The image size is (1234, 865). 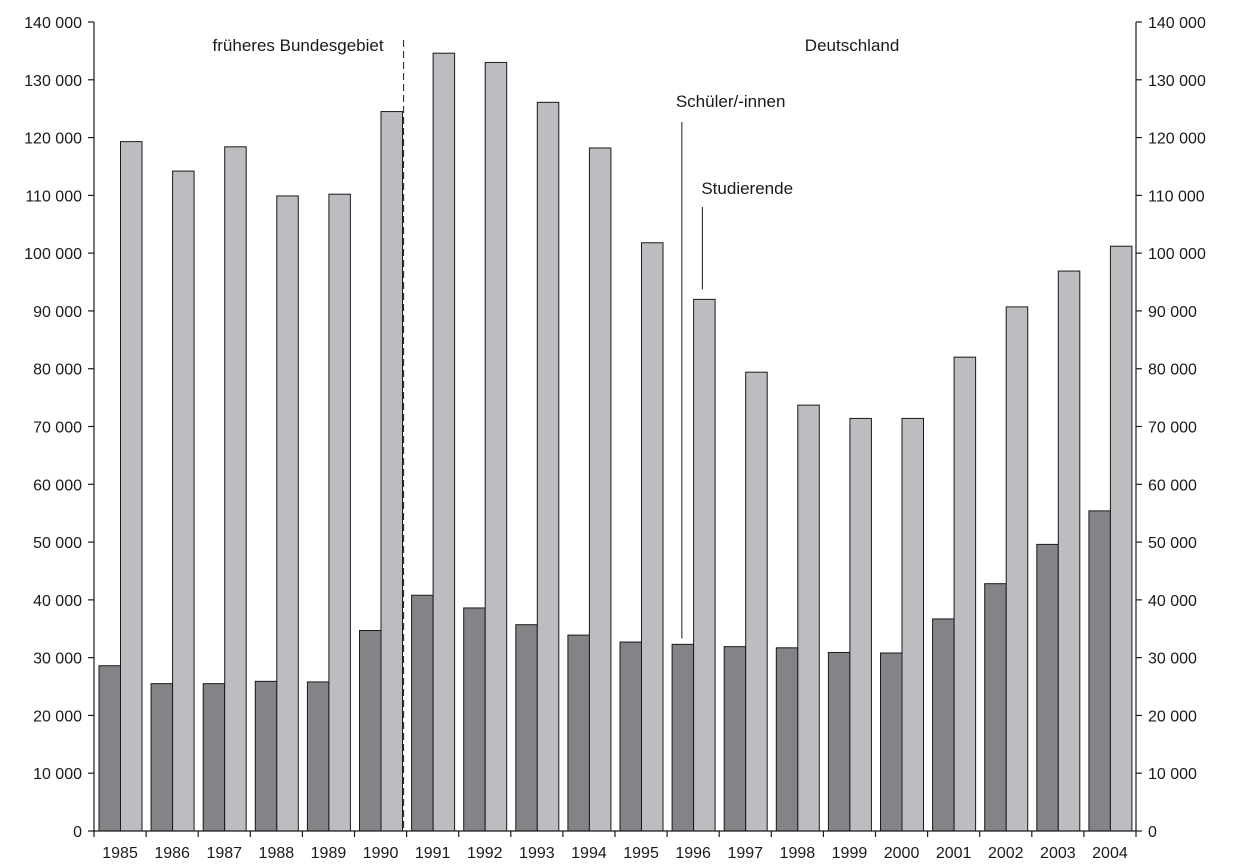 What do you see at coordinates (852, 45) in the screenshot?
I see `region-label-deutschland: Deutschland` at bounding box center [852, 45].